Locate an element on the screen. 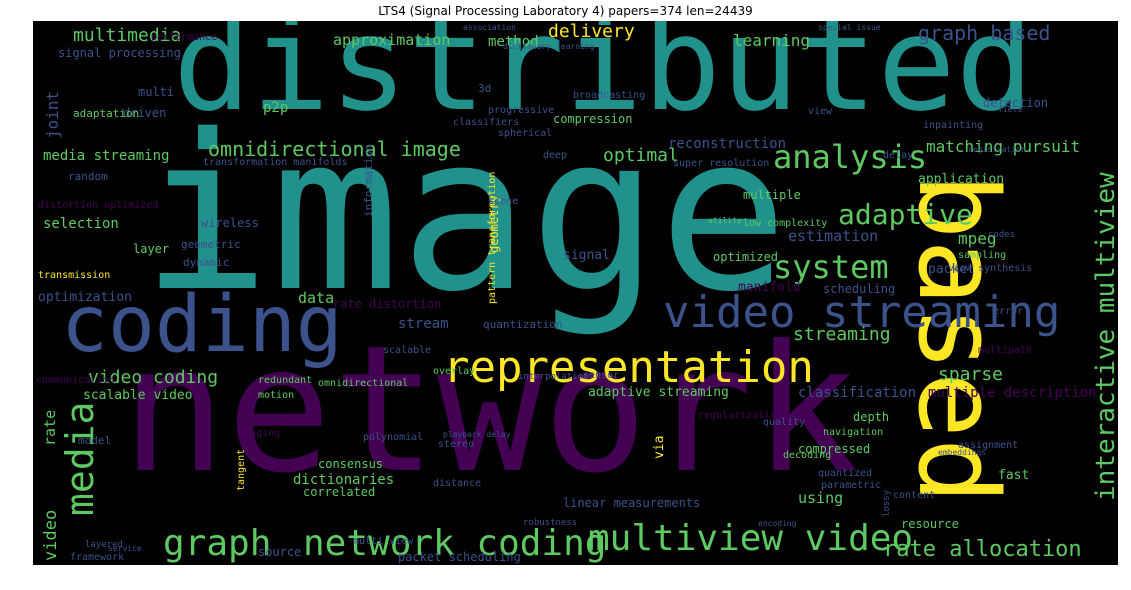 The width and height of the screenshot is (1131, 590). word-video-streaming: video streaming is located at coordinates (862, 312).